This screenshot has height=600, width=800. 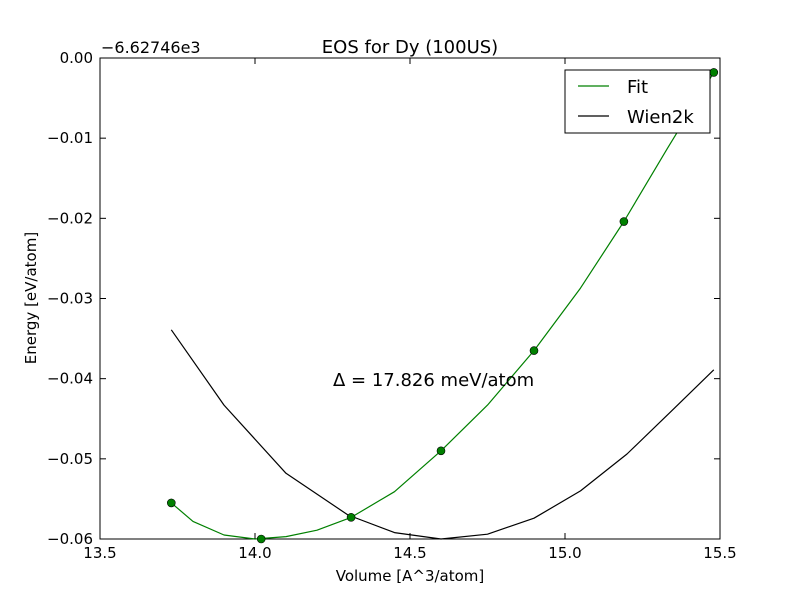 What do you see at coordinates (637, 87) in the screenshot?
I see `legend-fit-label: Fit` at bounding box center [637, 87].